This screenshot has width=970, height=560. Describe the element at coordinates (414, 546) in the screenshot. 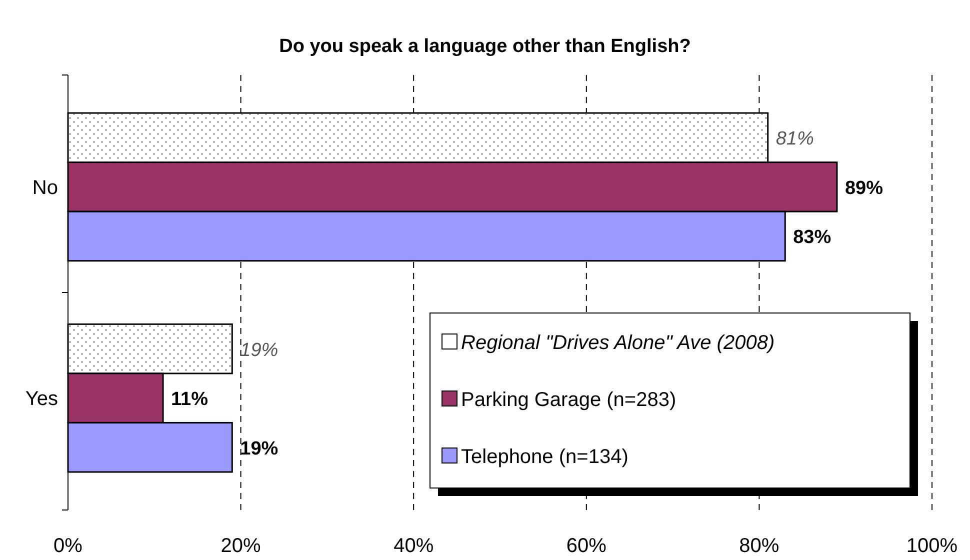

I see `x-tick-label: 40%` at that location.